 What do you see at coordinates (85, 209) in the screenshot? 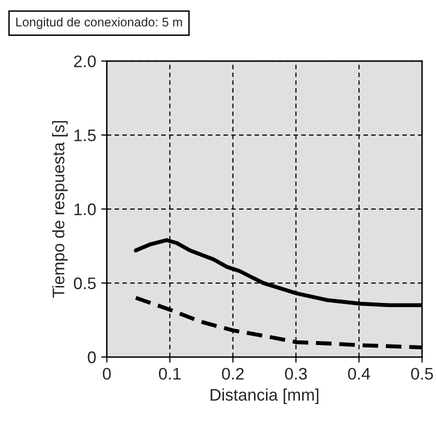
I see `y-tick-label: 1.0` at bounding box center [85, 209].